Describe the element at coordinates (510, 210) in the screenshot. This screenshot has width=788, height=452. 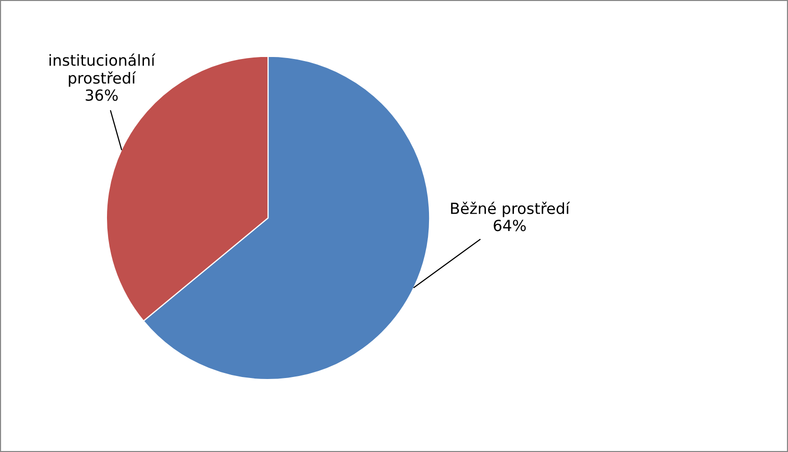
I see `slice-label: Běžné prostředí` at that location.